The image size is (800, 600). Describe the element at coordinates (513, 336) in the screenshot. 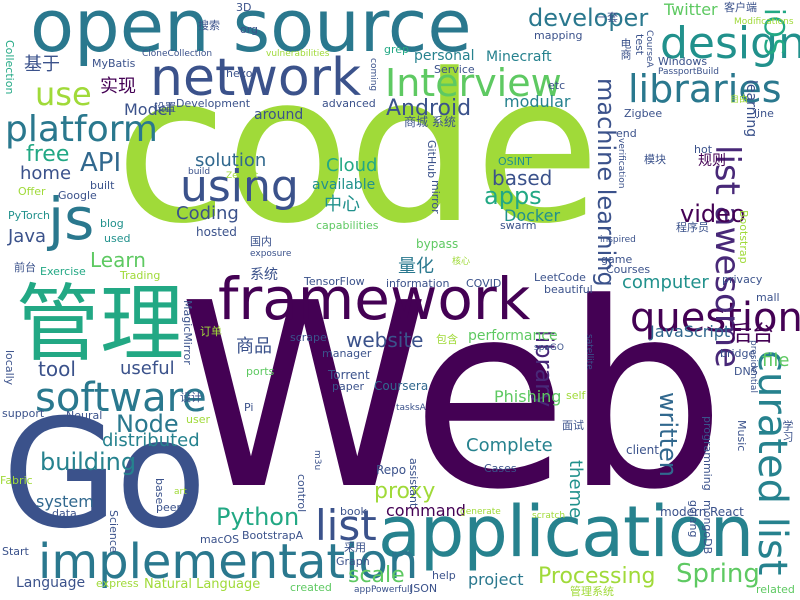

I see `word-performance: performance` at that location.